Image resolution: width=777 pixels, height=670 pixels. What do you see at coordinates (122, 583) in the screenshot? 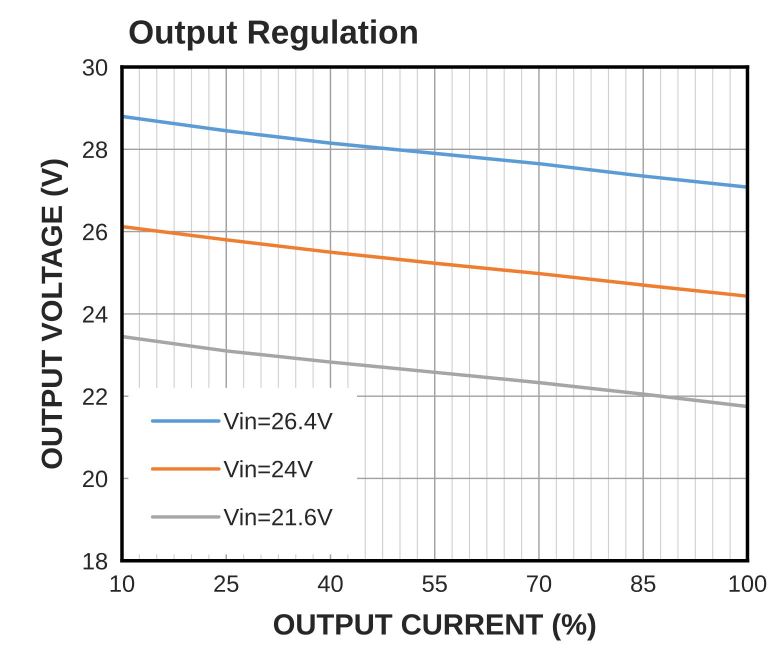
I see `x-tick-label: 10` at bounding box center [122, 583].